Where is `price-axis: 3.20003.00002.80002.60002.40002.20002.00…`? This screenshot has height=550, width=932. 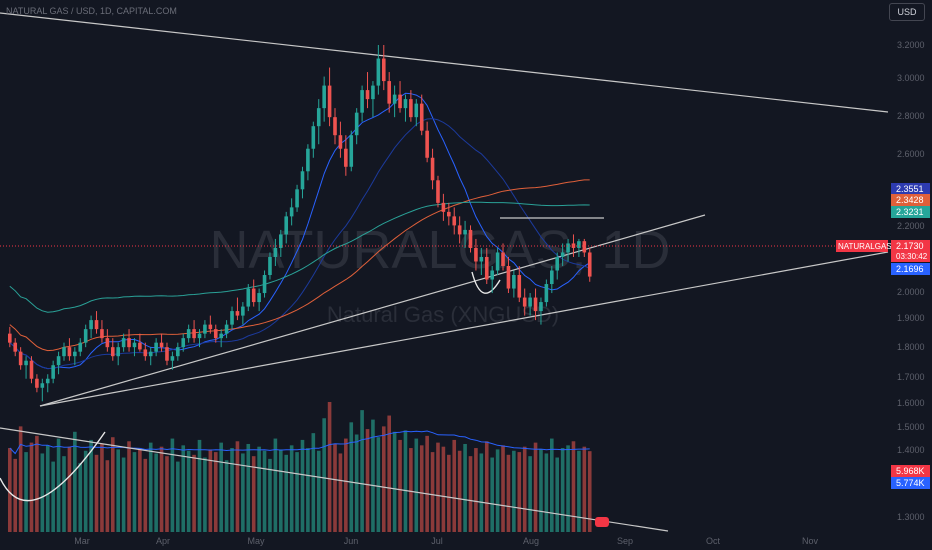
price-axis: 3.20003.00002.80002.60002.40002.20002.00… is located at coordinates (911, 281).